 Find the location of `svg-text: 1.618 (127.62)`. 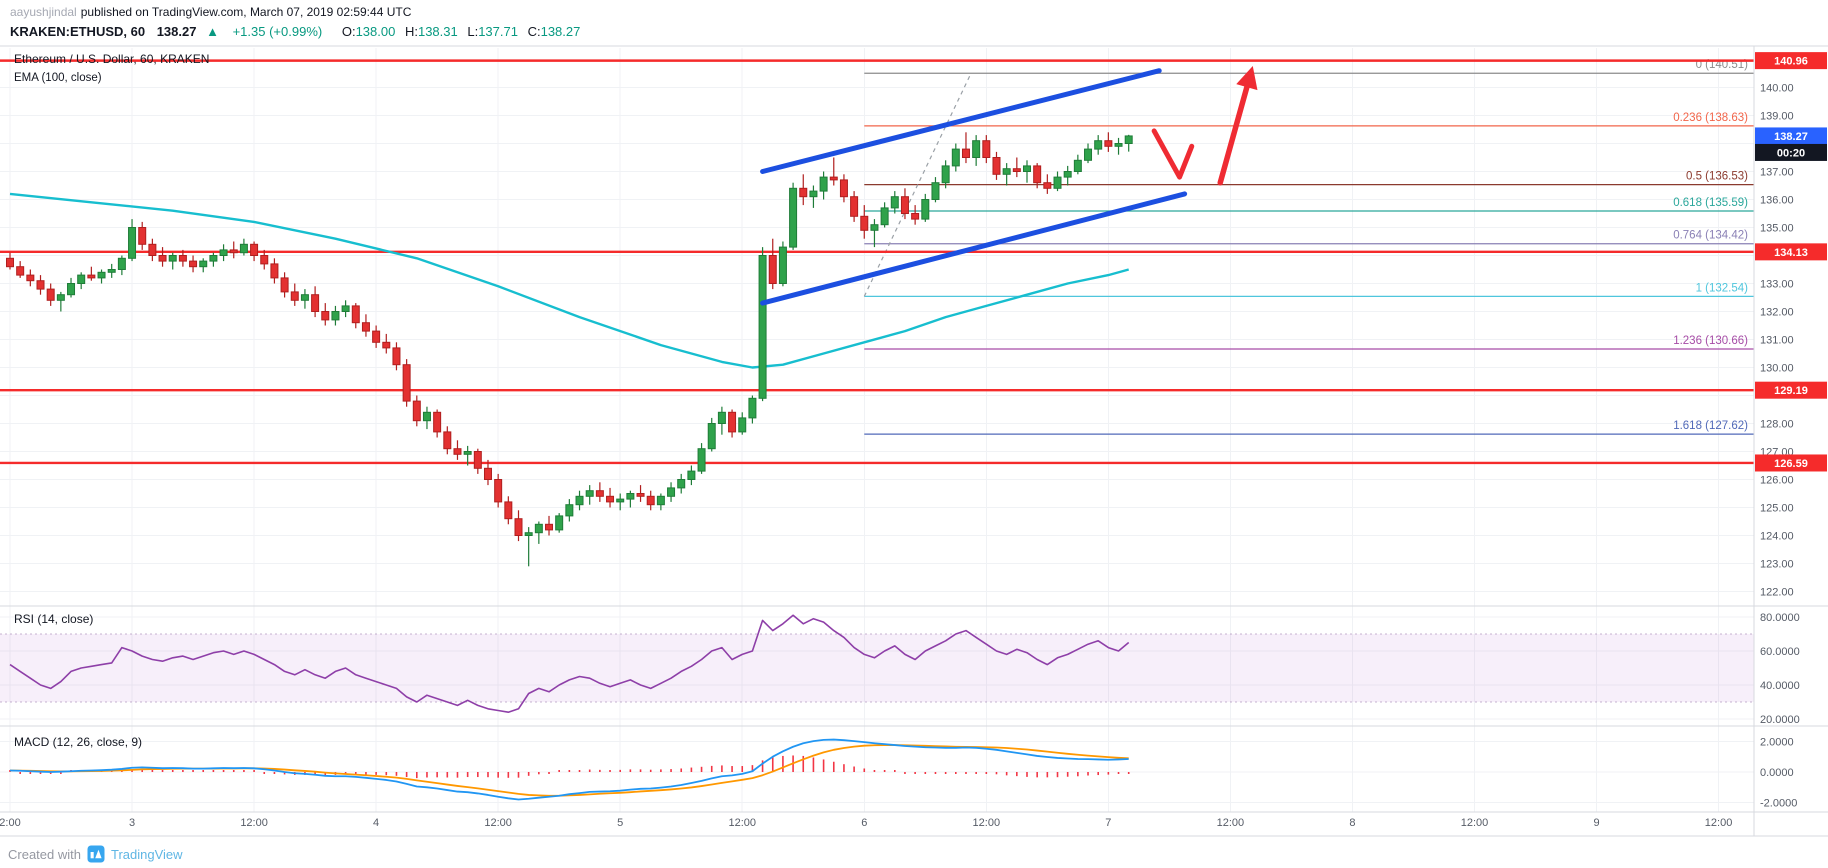

svg-text: 1.618 (127.62) is located at coordinates (1710, 426).